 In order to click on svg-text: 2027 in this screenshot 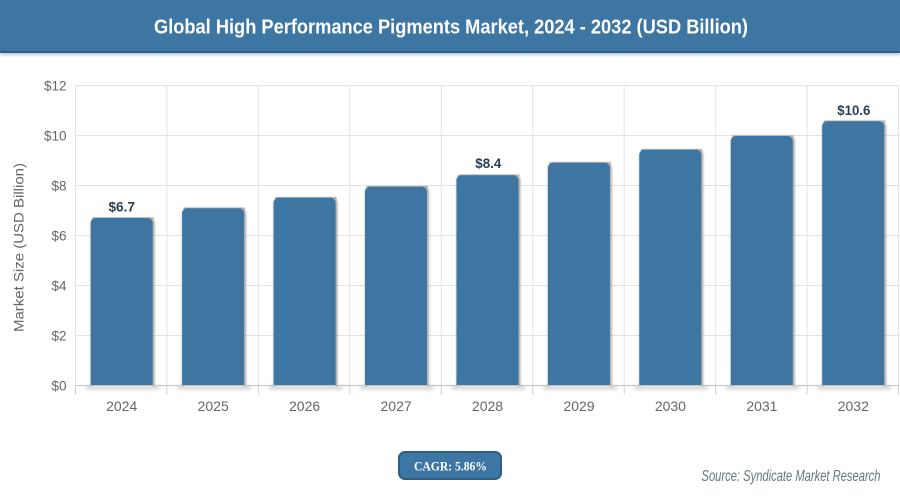, I will do `click(396, 406)`.